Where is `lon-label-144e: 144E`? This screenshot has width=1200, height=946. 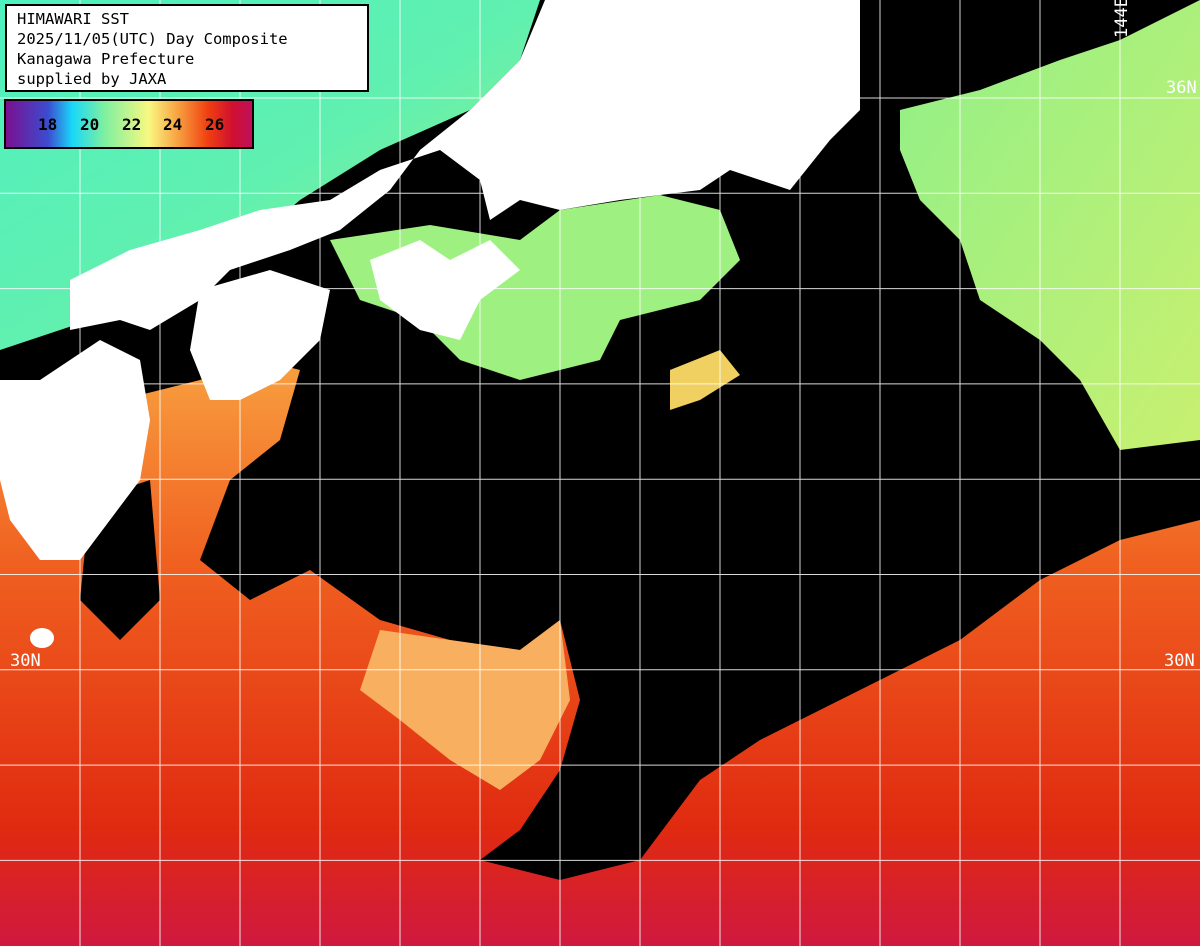 lon-label-144e: 144E is located at coordinates (1122, 19).